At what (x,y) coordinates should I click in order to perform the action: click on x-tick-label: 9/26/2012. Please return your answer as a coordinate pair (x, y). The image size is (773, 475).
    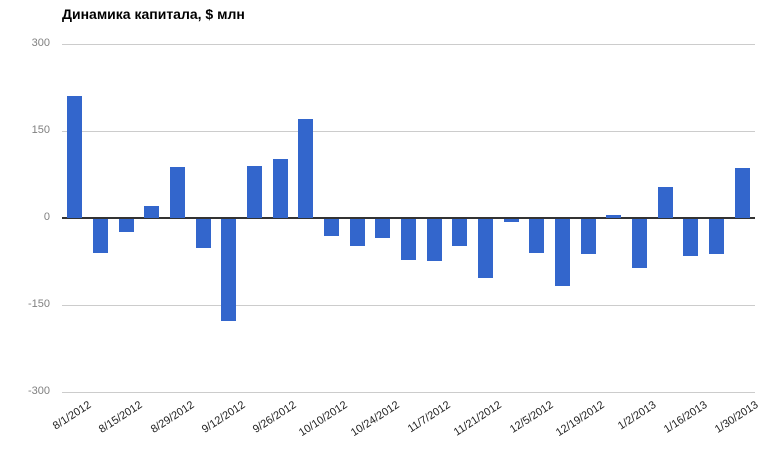
    Looking at the image, I should click on (275, 417).